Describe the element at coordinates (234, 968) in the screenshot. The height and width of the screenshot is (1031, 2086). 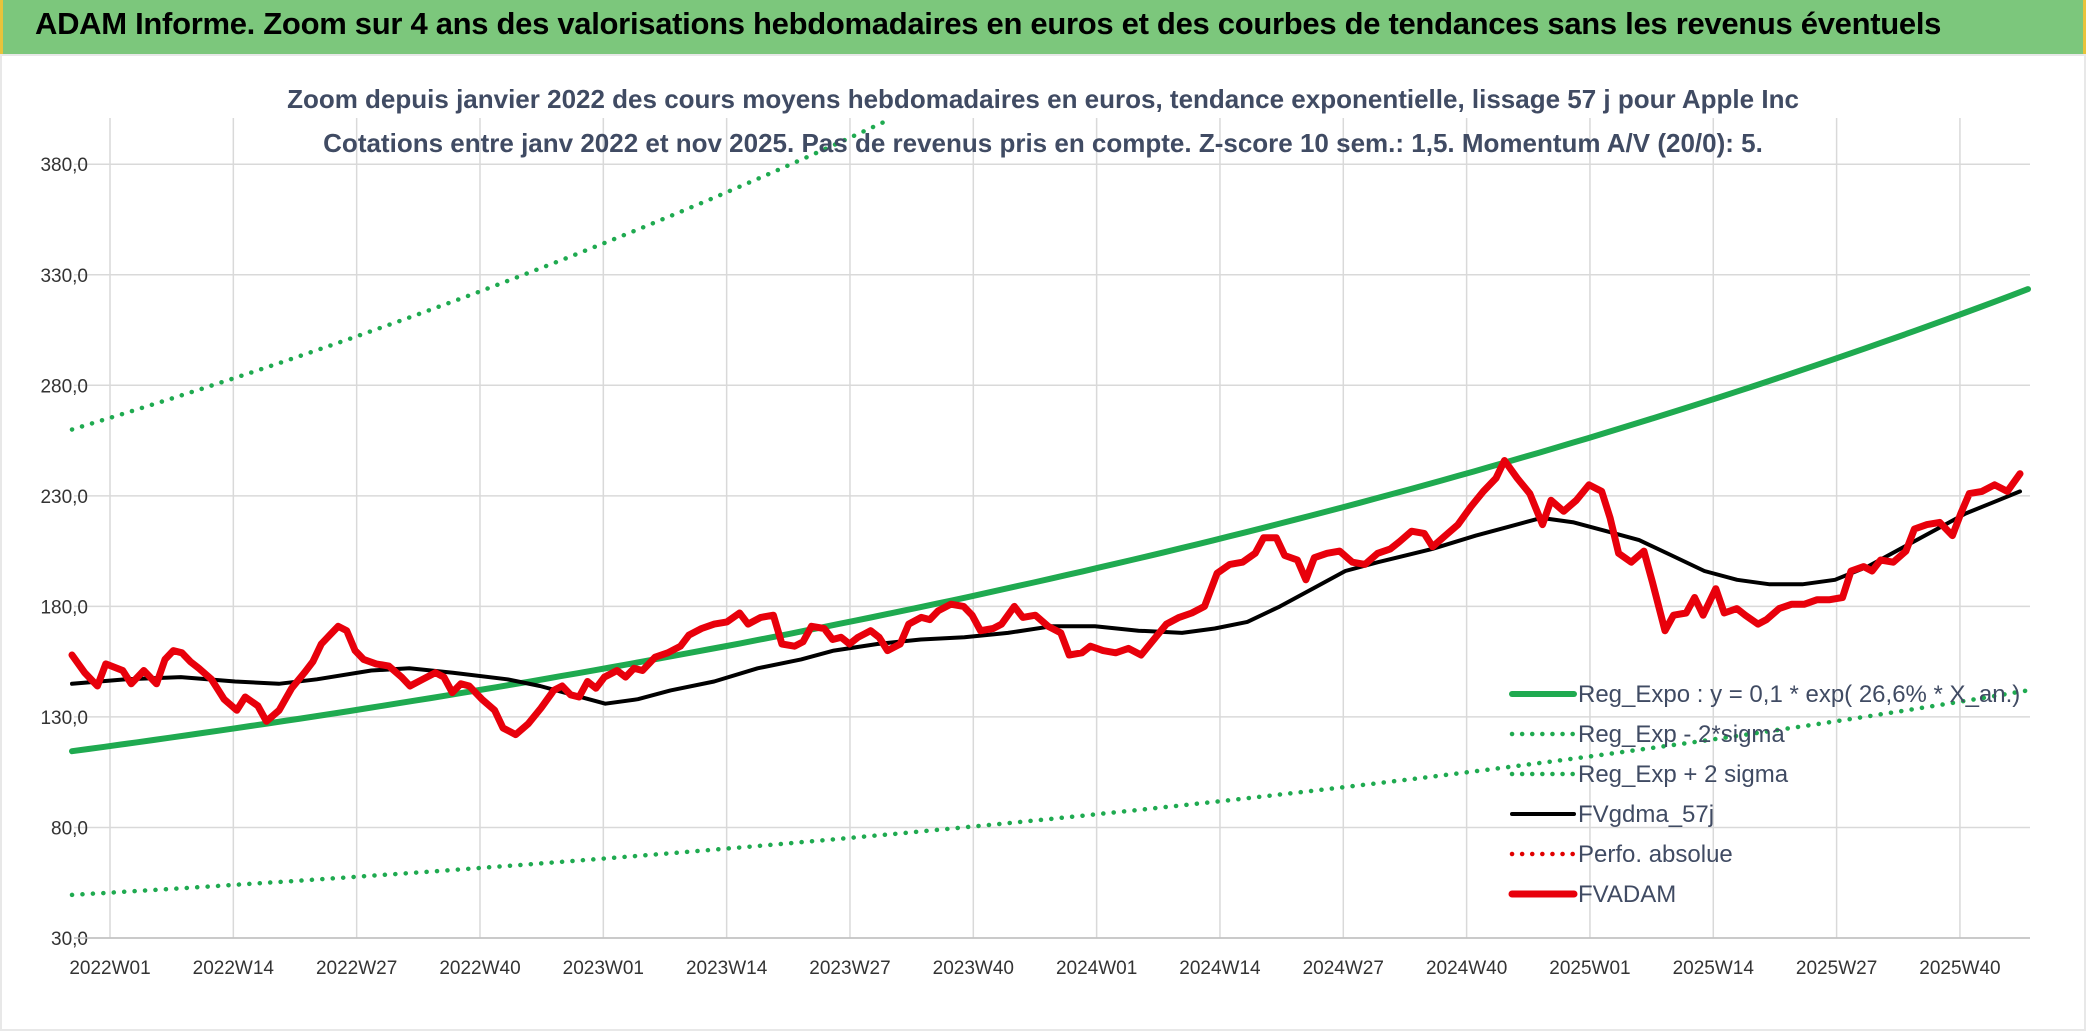
I see `x-tick-label: 2022W14` at that location.